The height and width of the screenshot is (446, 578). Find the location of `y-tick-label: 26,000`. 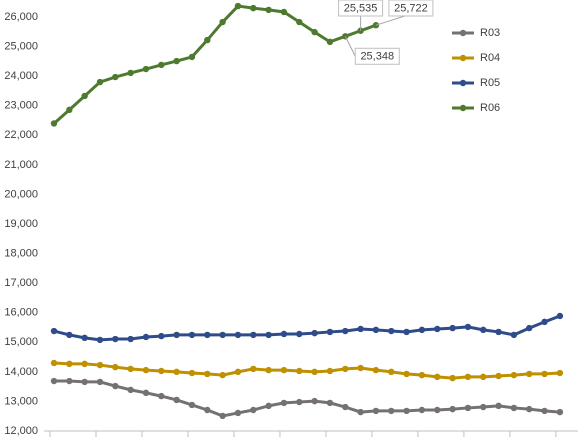

y-tick-label: 26,000 is located at coordinates (21, 17).